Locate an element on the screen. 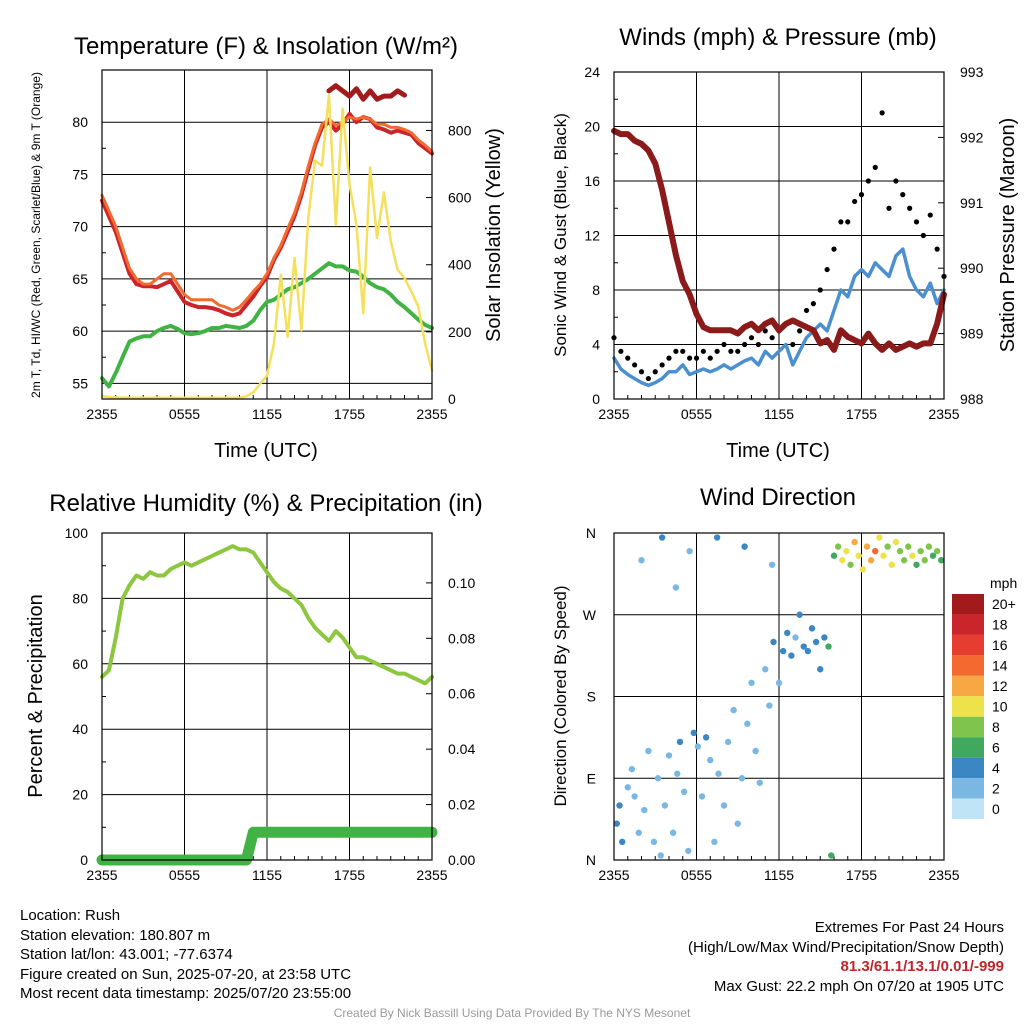 Image resolution: width=1024 pixels, height=1024 pixels. colorbar-label: 18 is located at coordinates (1000, 625).